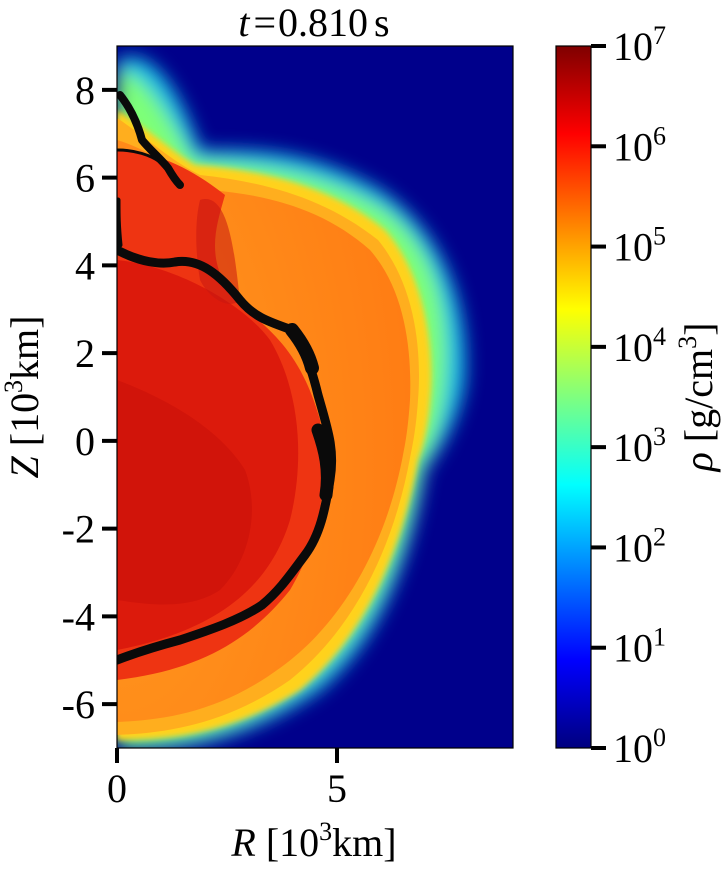  I want to click on x-tick-label: 0, so click(117, 788).